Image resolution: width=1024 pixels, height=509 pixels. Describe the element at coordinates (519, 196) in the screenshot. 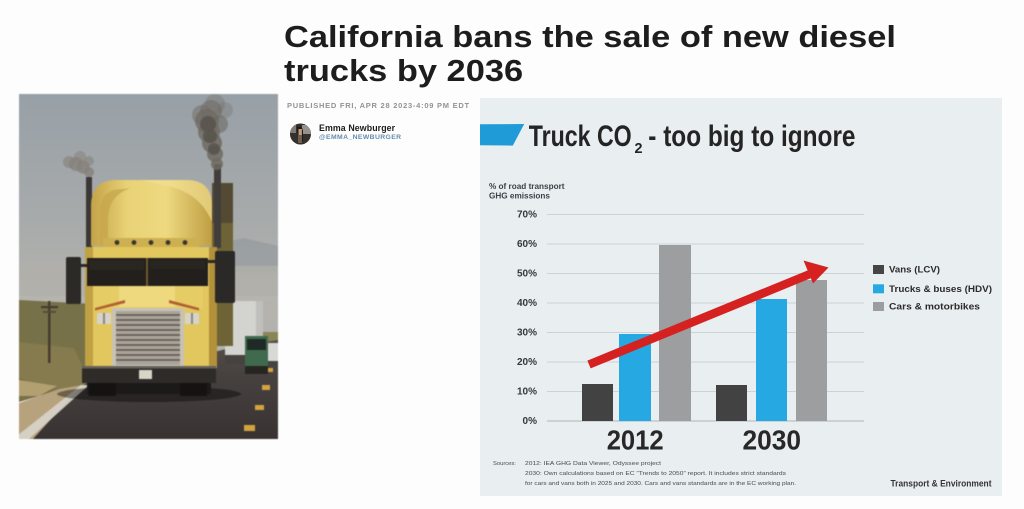

I see `svg-text: GHG emissions` at that location.